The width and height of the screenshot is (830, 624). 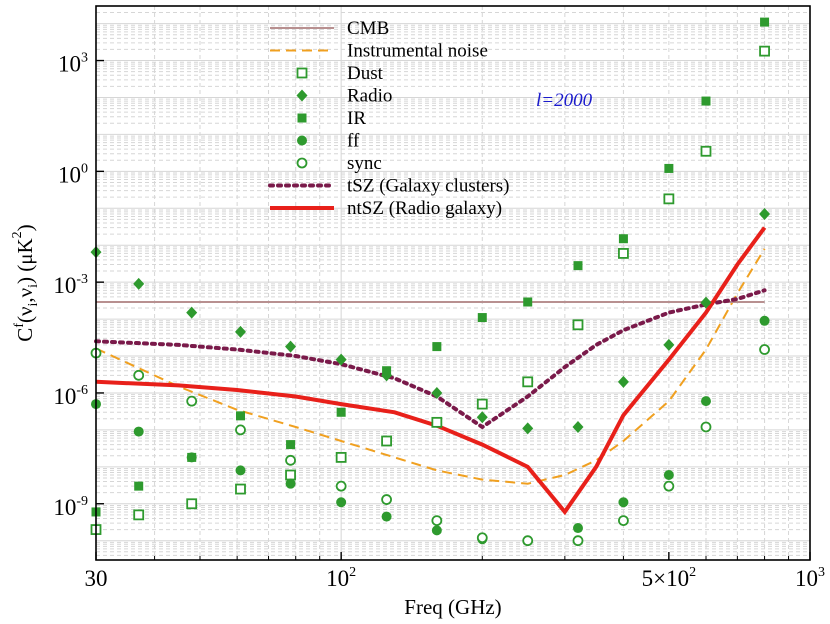 What do you see at coordinates (331, 118) in the screenshot?
I see `legend-item-ir: IR` at bounding box center [331, 118].